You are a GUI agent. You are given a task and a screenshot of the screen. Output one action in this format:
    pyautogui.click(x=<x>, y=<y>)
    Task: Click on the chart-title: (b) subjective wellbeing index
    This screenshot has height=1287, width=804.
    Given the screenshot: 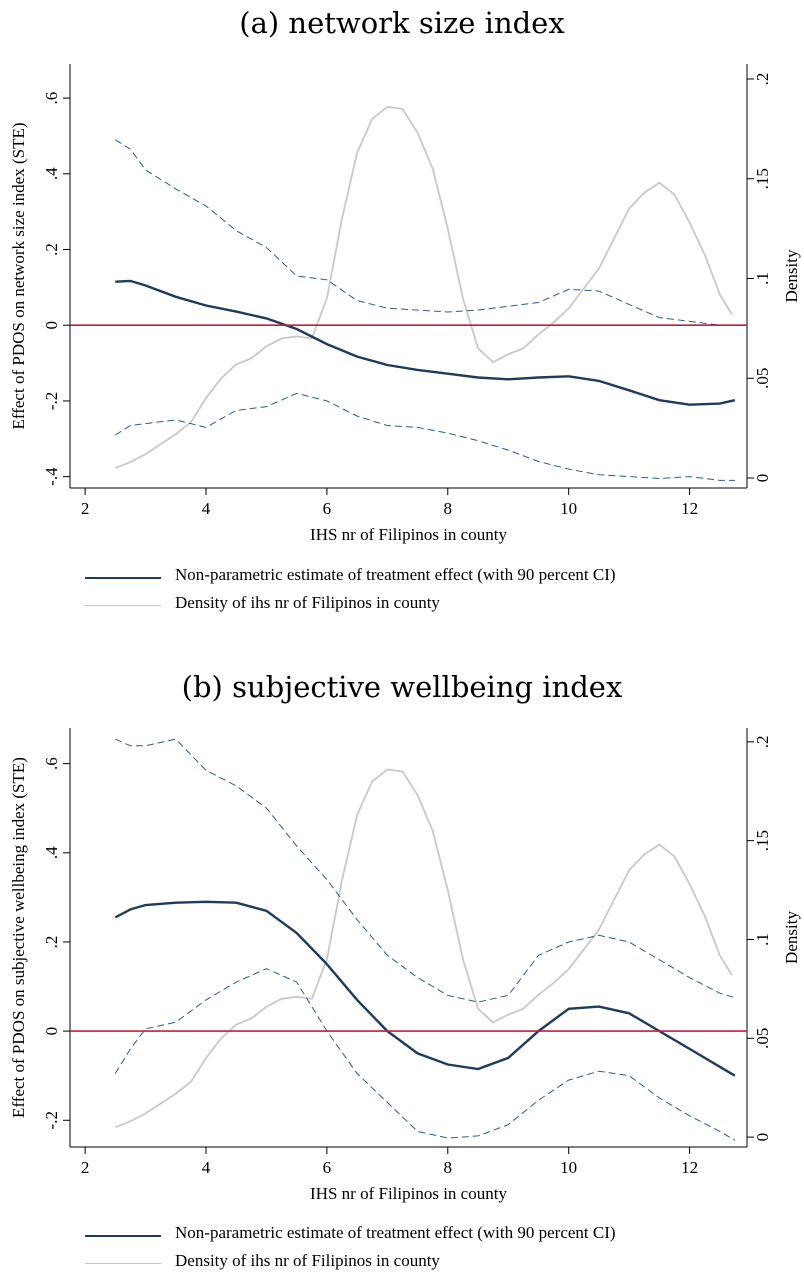 What is the action you would take?
    pyautogui.click(x=402, y=687)
    